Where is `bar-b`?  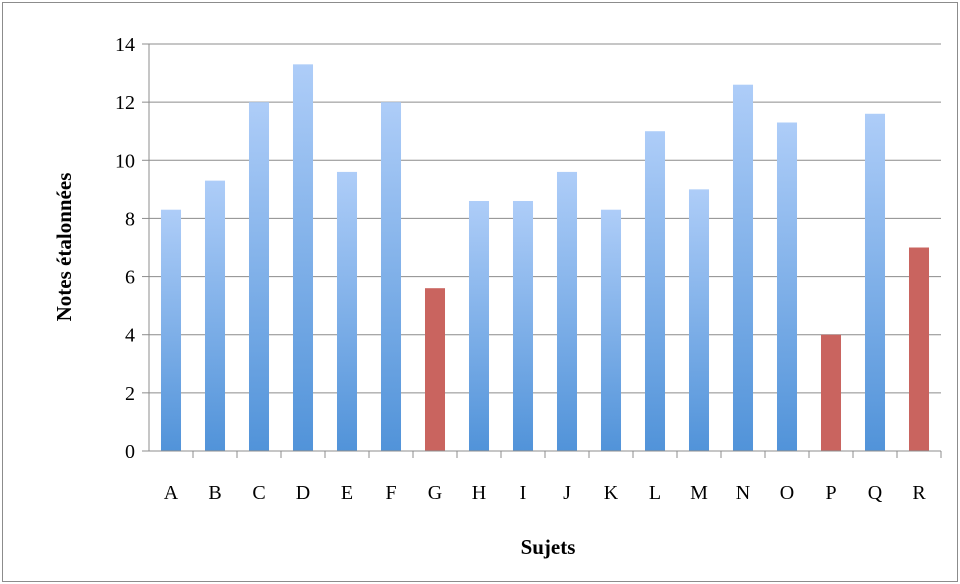 bar-b is located at coordinates (215, 315).